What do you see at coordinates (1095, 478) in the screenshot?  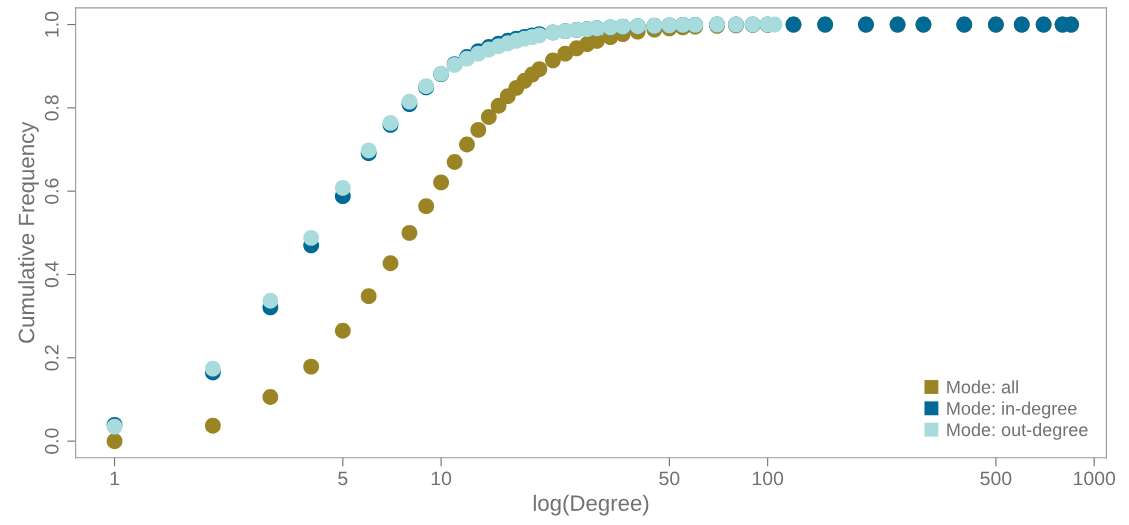 I see `x-tick-label: 1000` at bounding box center [1095, 478].